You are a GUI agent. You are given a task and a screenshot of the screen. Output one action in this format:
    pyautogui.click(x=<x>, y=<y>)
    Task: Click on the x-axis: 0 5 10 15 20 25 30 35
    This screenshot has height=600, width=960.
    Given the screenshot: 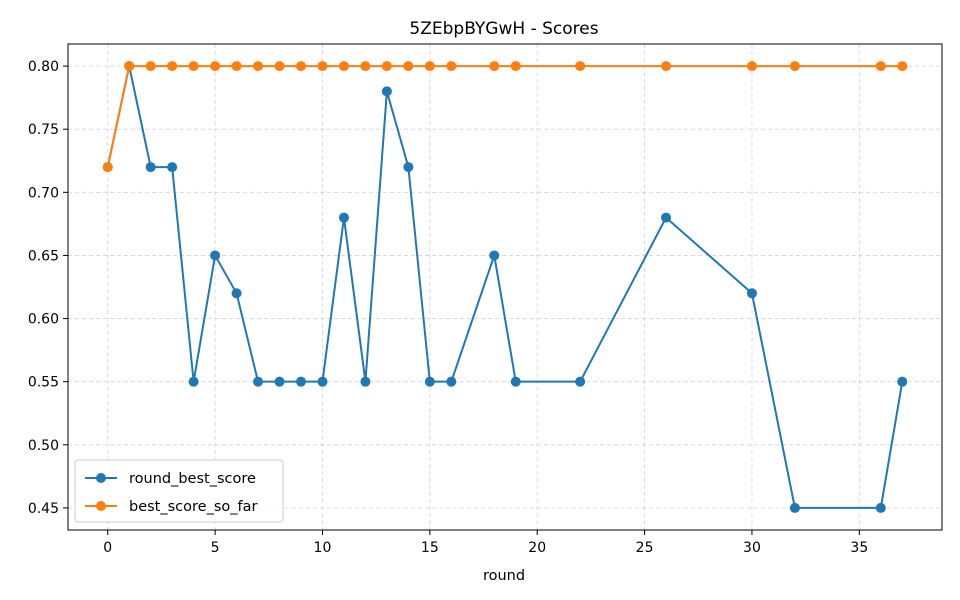 What is the action you would take?
    pyautogui.click(x=485, y=543)
    